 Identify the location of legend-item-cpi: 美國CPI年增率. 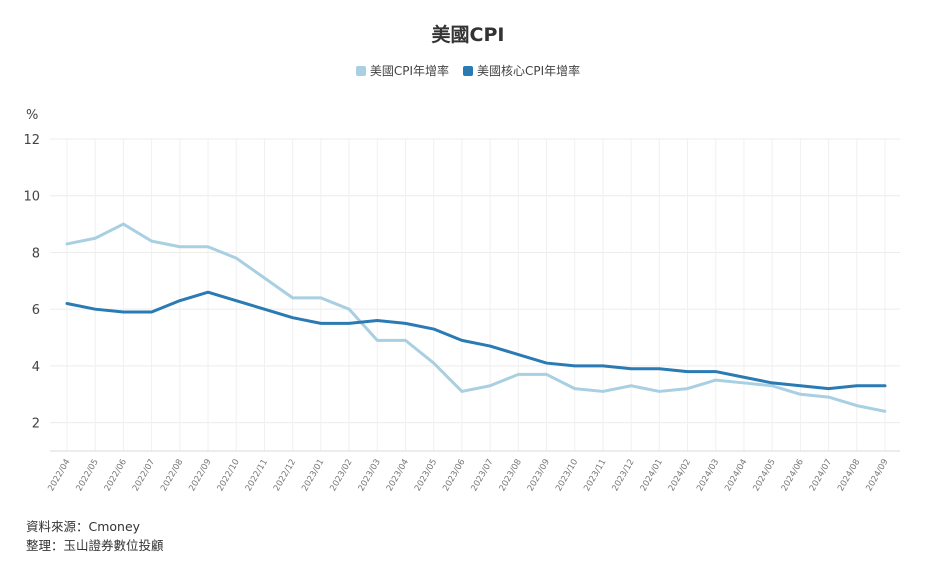
(402, 70).